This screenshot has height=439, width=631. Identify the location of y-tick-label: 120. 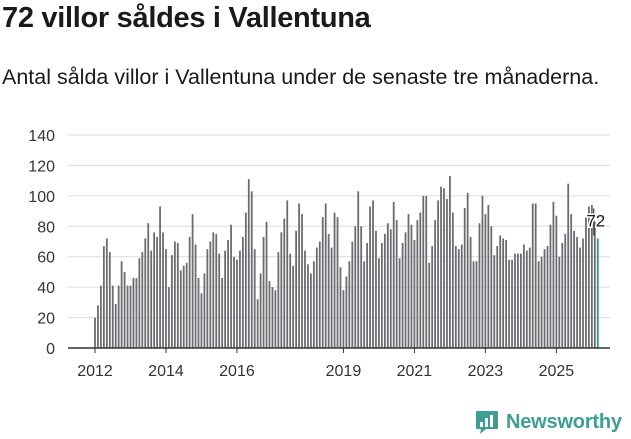
(41, 166).